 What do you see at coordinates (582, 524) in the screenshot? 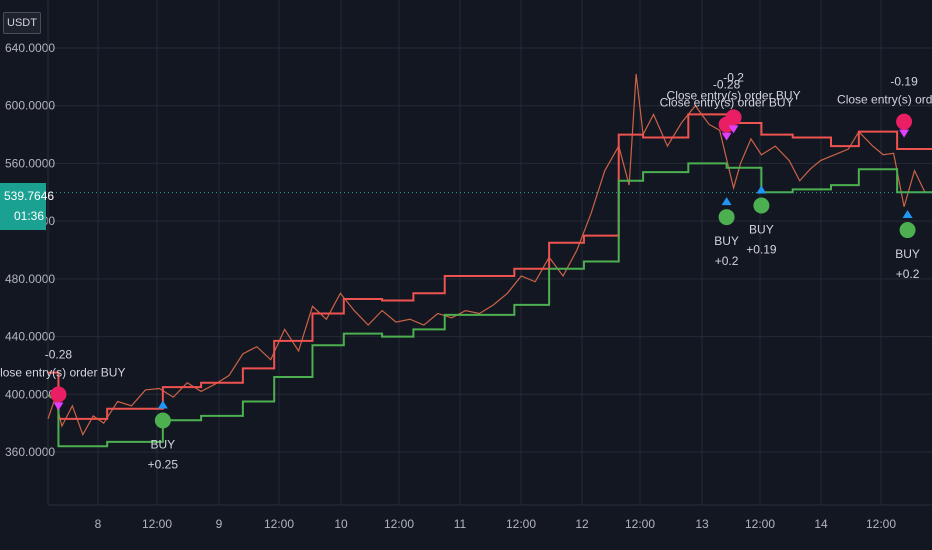
I see `x-tick-label: 12` at bounding box center [582, 524].